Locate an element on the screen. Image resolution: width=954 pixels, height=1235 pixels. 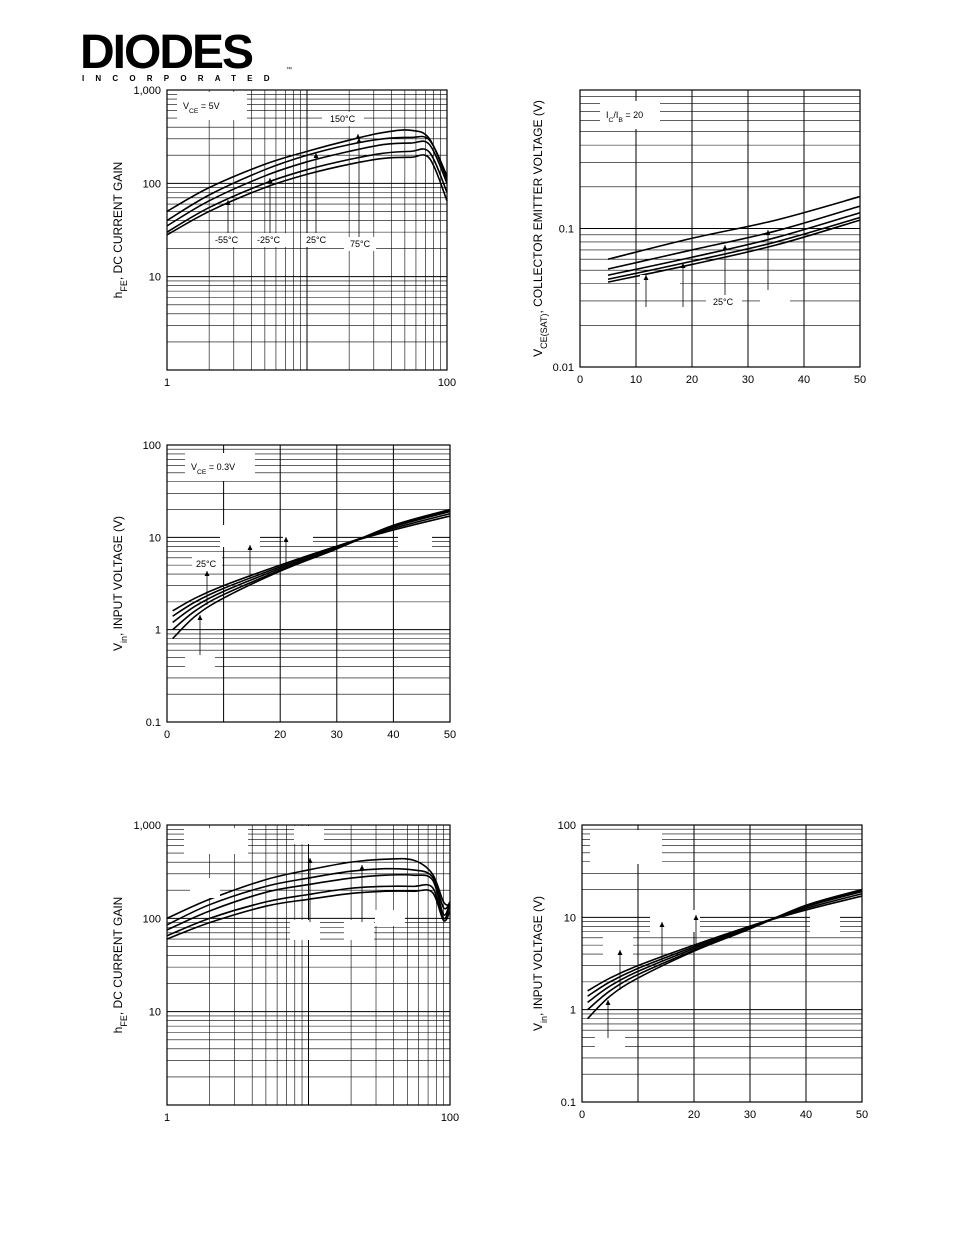
test-condition-label: VCE = 0.3V is located at coordinates (213, 469).